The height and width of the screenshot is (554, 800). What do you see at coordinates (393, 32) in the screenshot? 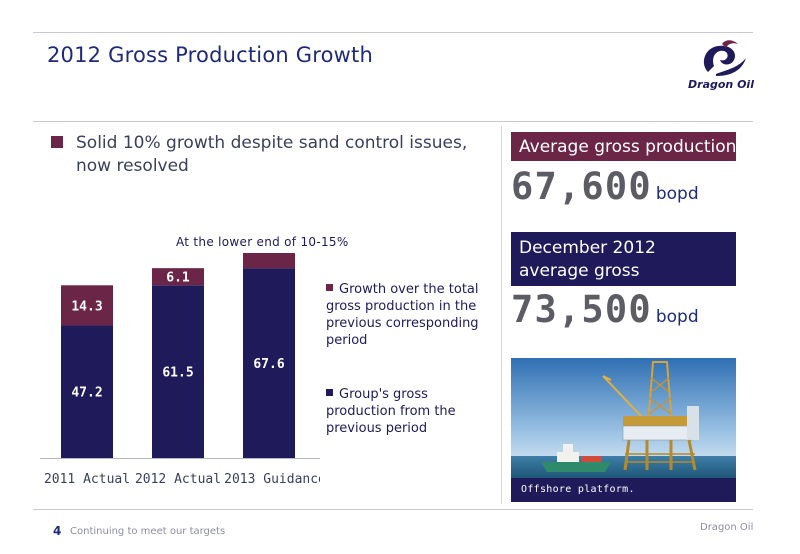
I see `top-rule` at bounding box center [393, 32].